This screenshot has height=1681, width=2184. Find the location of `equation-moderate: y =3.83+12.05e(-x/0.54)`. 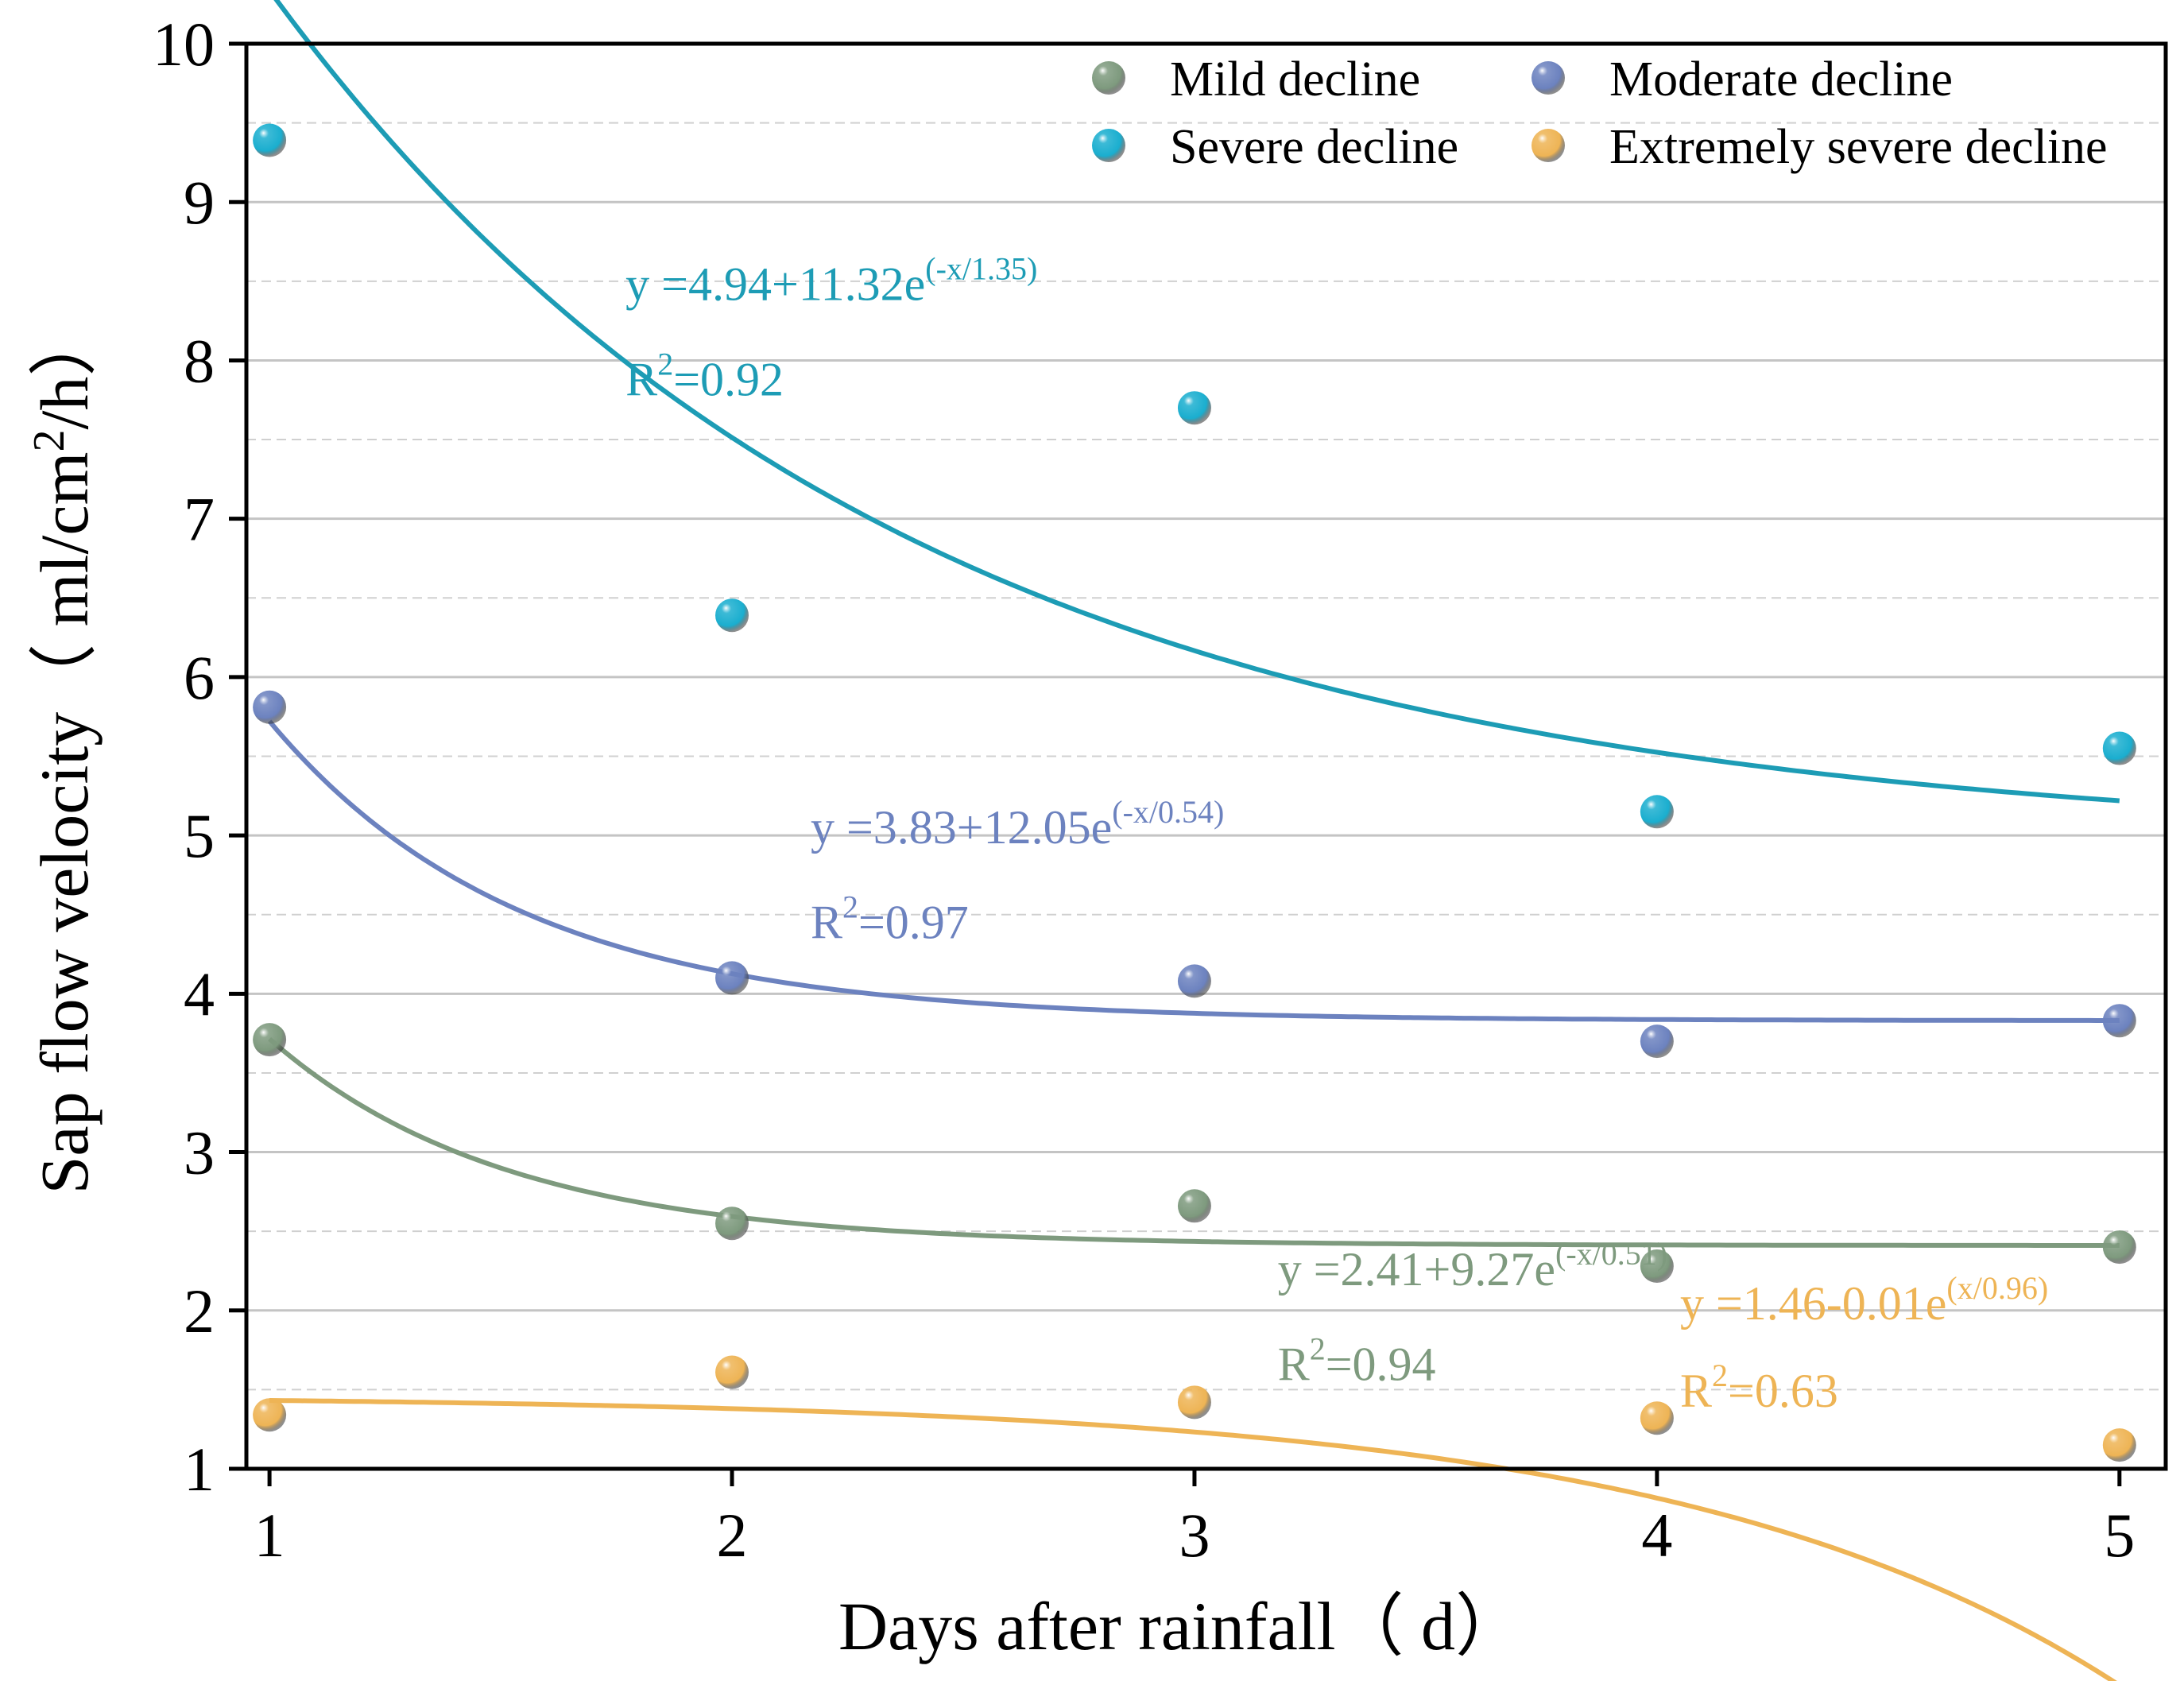

equation-moderate: y =3.83+12.05e(-x/0.54) is located at coordinates (1017, 824).